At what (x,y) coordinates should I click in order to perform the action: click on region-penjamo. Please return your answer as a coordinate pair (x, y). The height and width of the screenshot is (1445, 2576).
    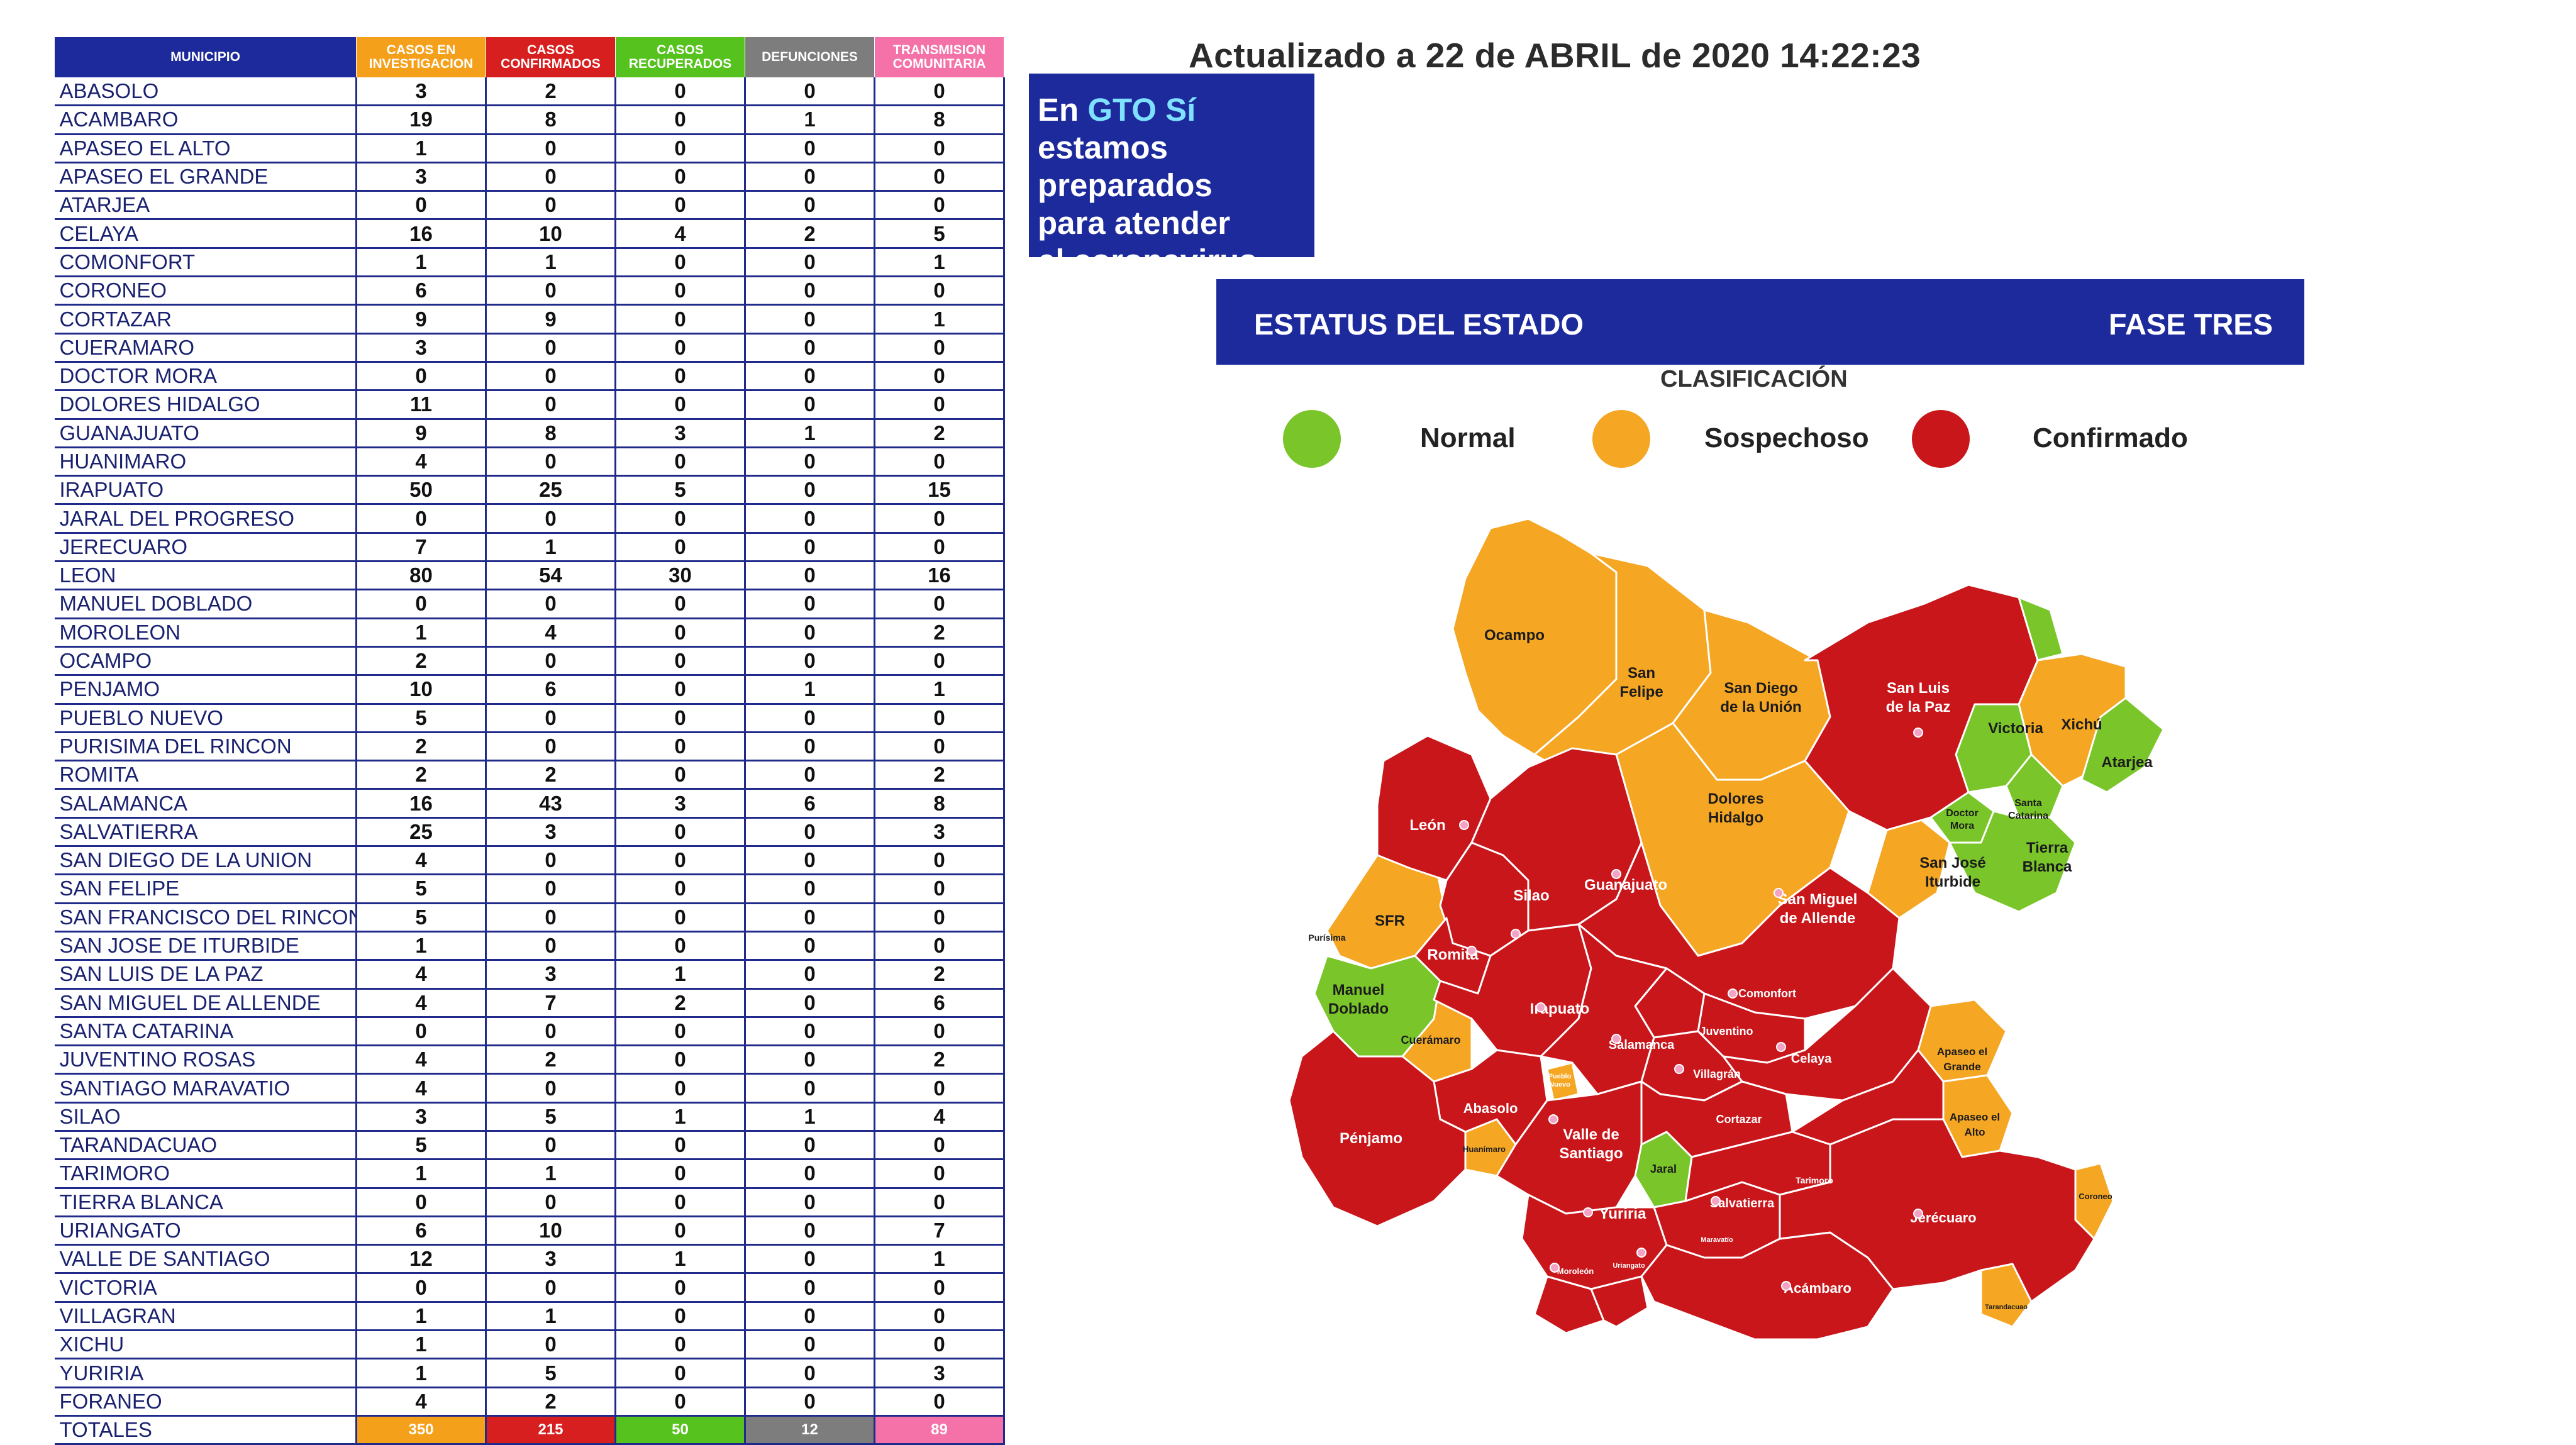
    Looking at the image, I should click on (1377, 1128).